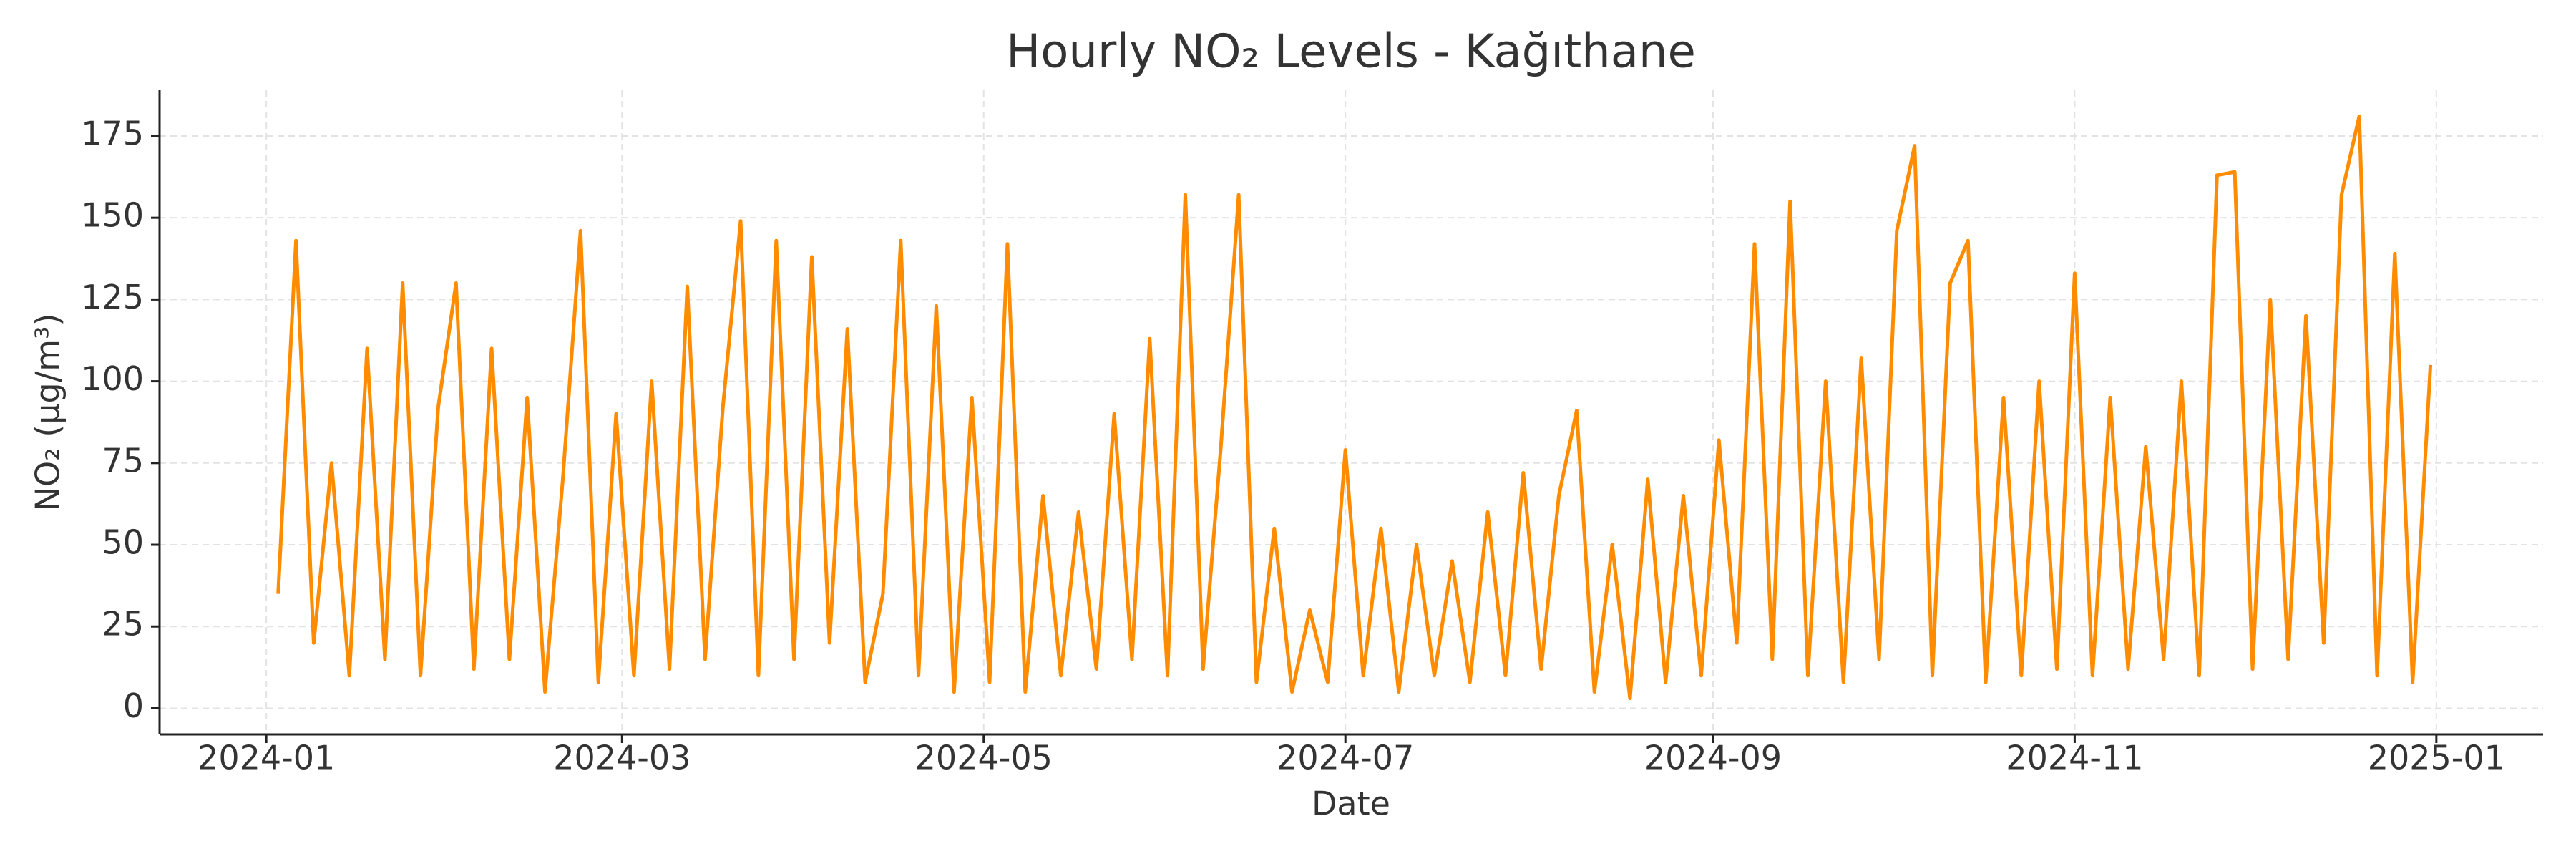 The image size is (2576, 859). I want to click on y-axis-label: NO₂ (µg/m³), so click(48, 413).